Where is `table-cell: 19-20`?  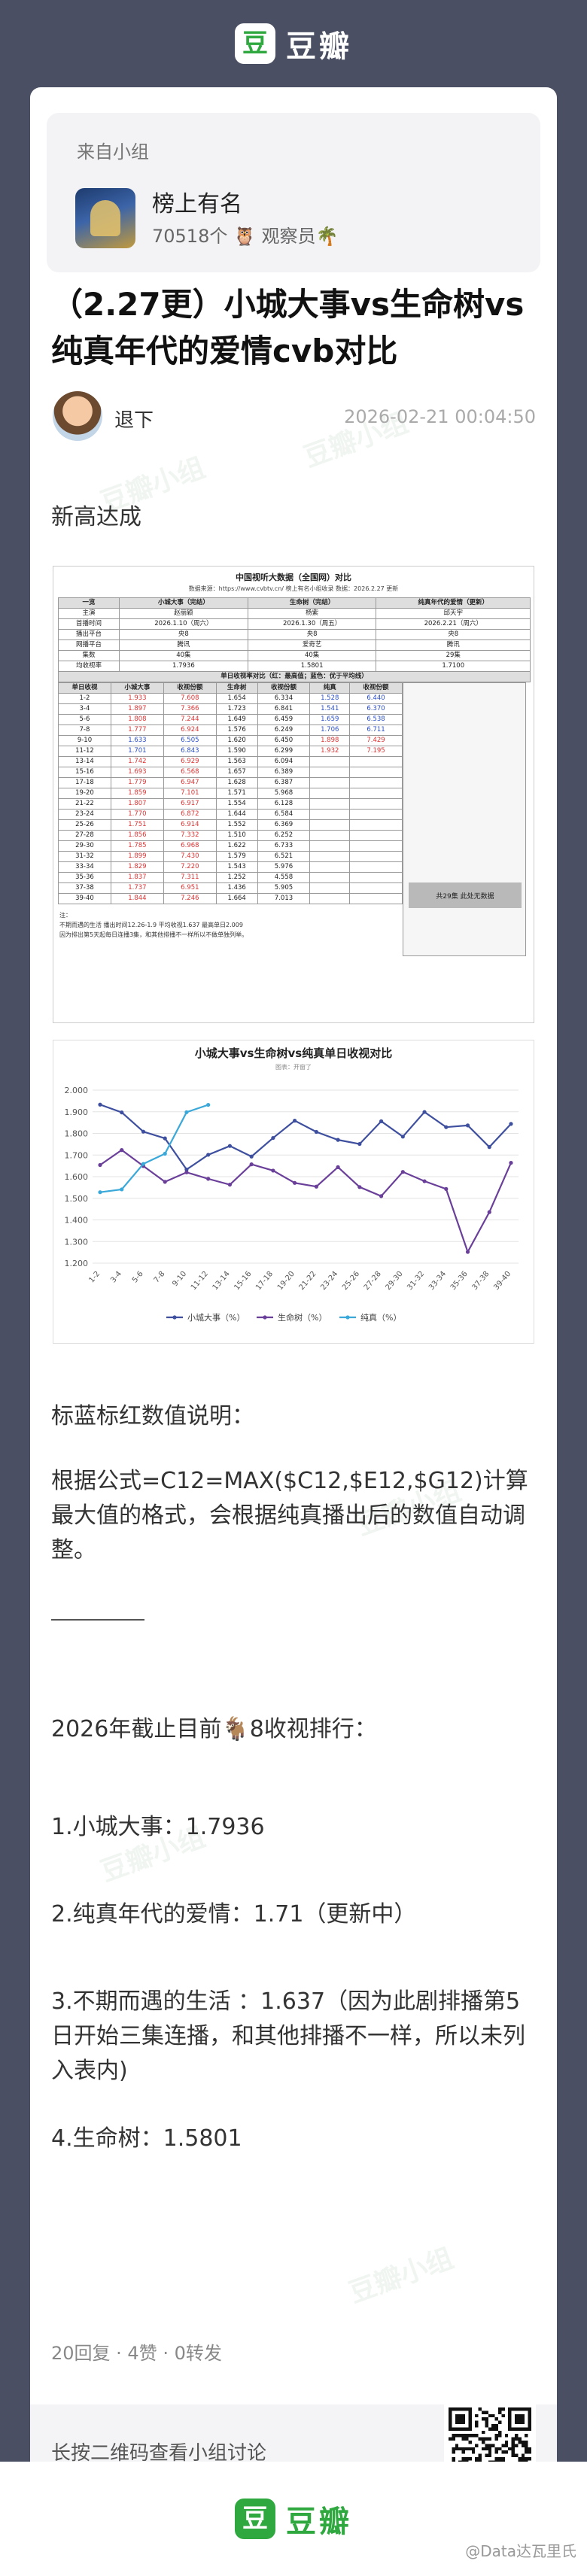 table-cell: 19-20 is located at coordinates (84, 794).